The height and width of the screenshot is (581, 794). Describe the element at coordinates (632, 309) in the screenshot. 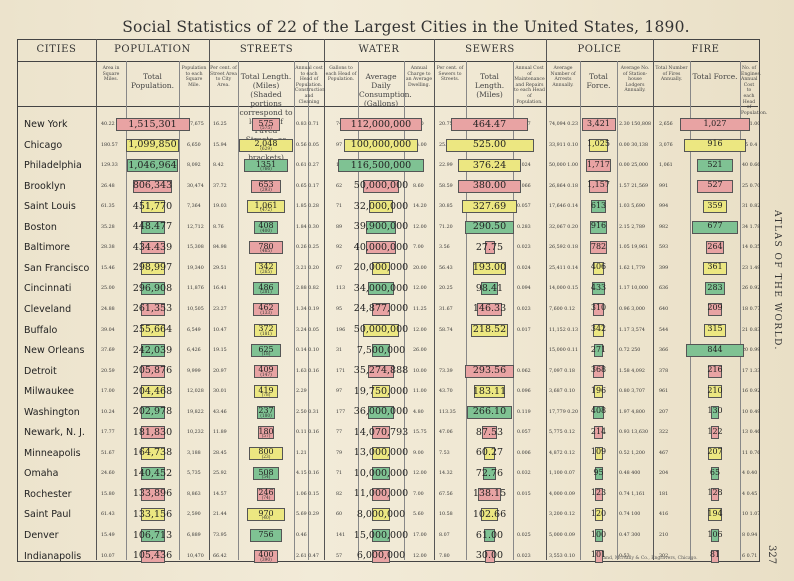

I see `police-lodgers: 0.96 3,000` at that location.